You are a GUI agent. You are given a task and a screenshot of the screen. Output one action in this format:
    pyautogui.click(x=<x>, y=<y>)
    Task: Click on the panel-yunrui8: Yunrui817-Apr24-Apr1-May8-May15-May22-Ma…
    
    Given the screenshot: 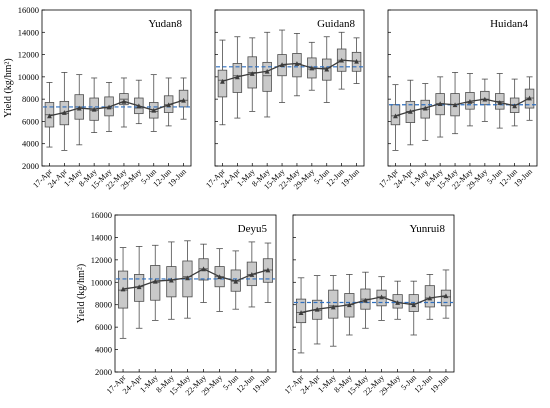 What is the action you would take?
    pyautogui.click(x=369, y=305)
    